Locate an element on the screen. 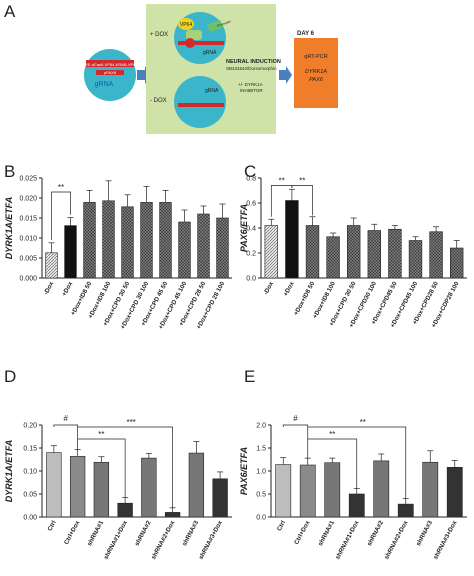  target-gene-bar is located at coordinates (201, 43).